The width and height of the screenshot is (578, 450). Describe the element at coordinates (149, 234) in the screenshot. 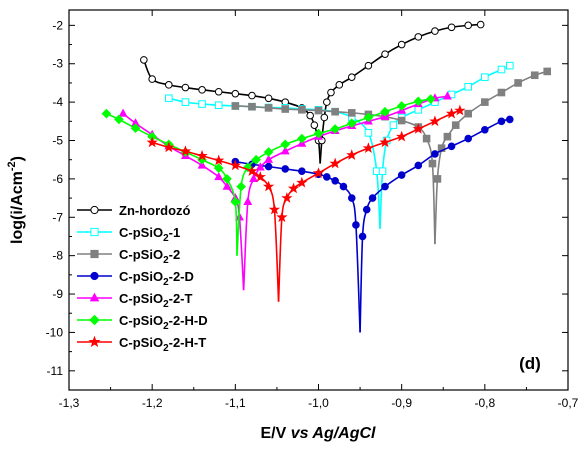

I see `legend-label: C-pSiO2-1` at that location.